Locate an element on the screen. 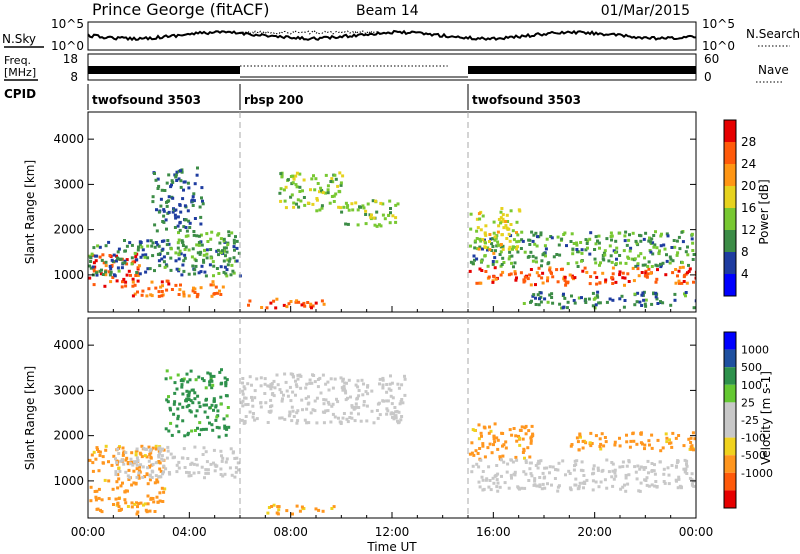  noise-trace is located at coordinates (391, 35).